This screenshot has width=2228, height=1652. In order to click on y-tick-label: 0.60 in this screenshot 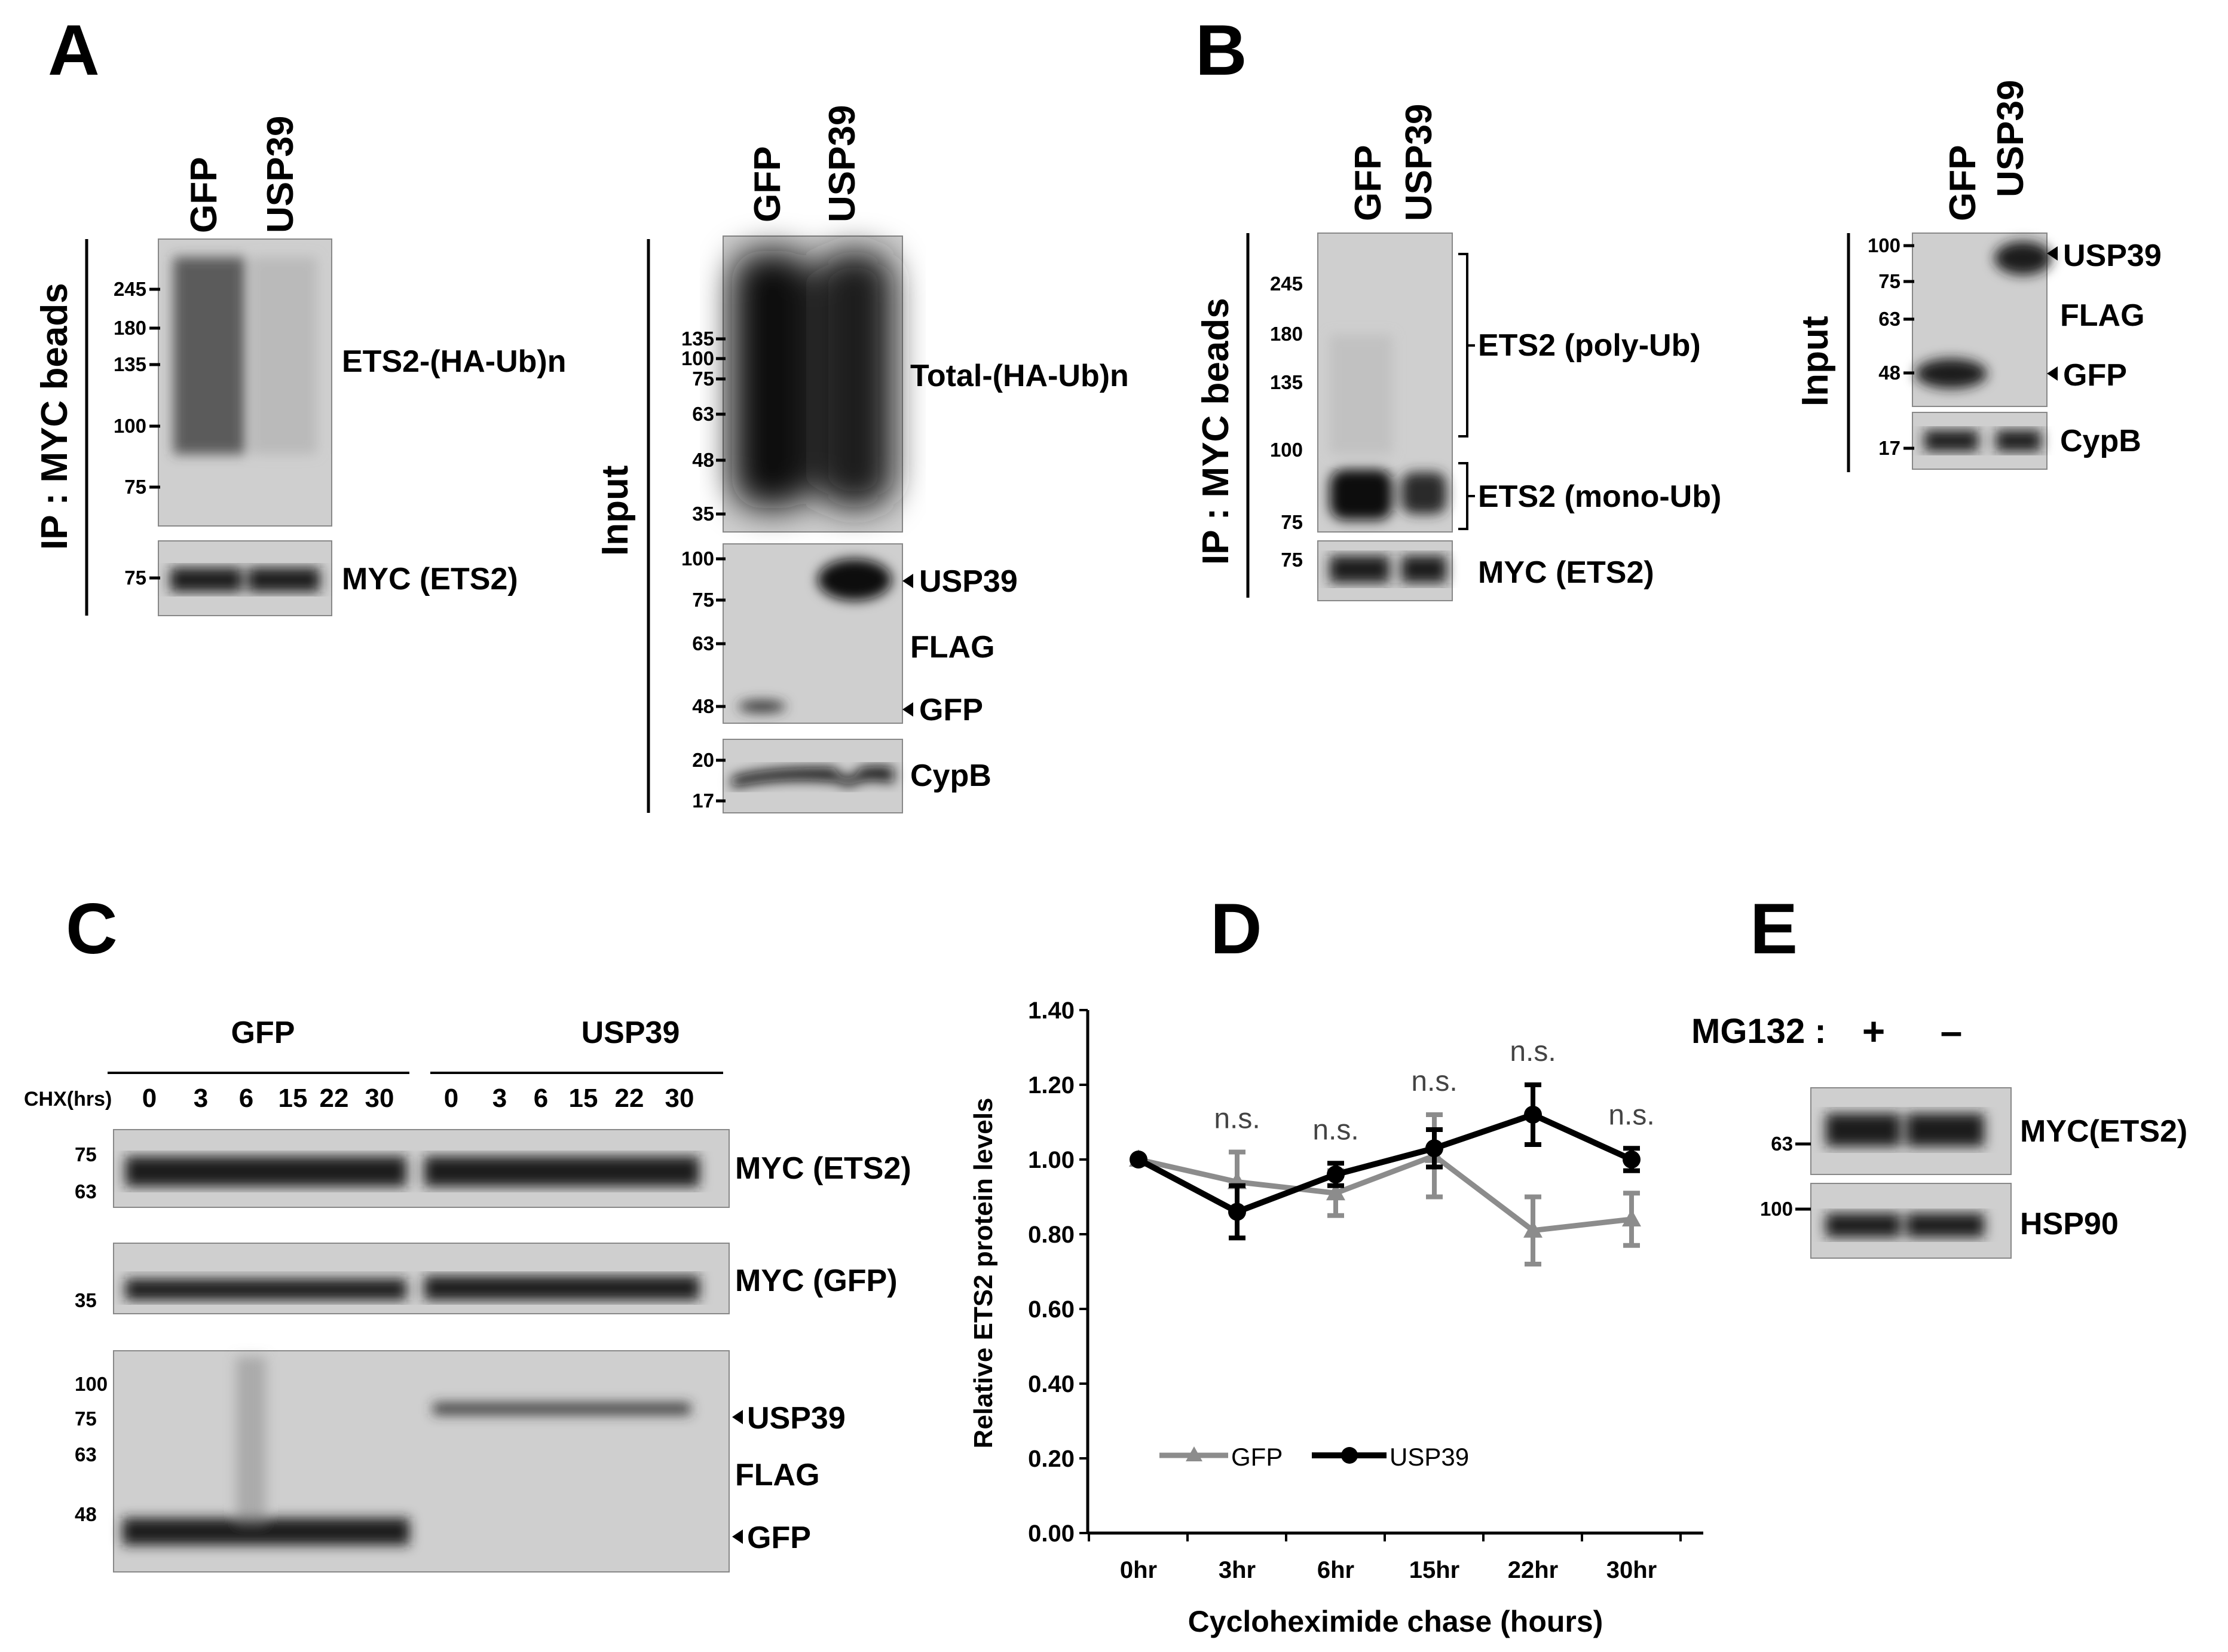, I will do `click(1051, 1309)`.